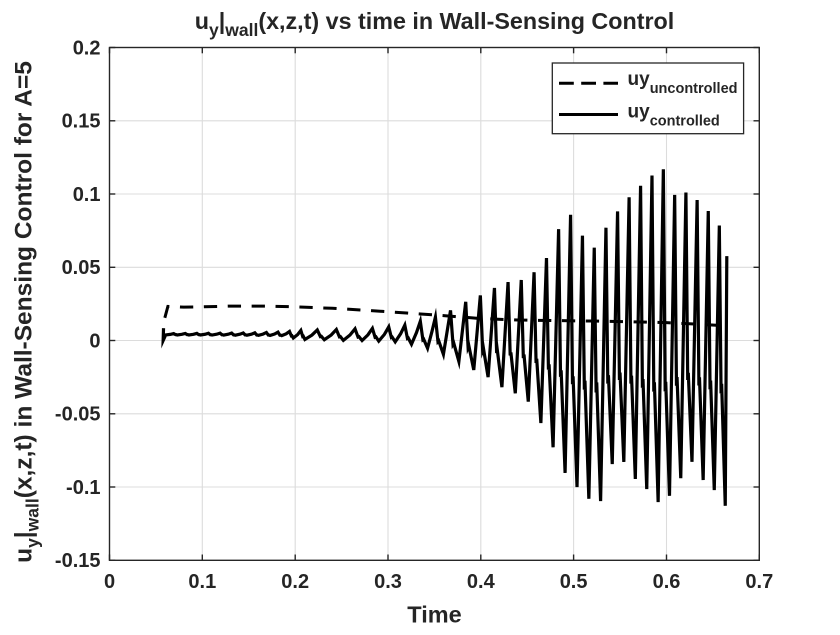  Describe the element at coordinates (759, 582) in the screenshot. I see `svg-text: 0.7` at that location.